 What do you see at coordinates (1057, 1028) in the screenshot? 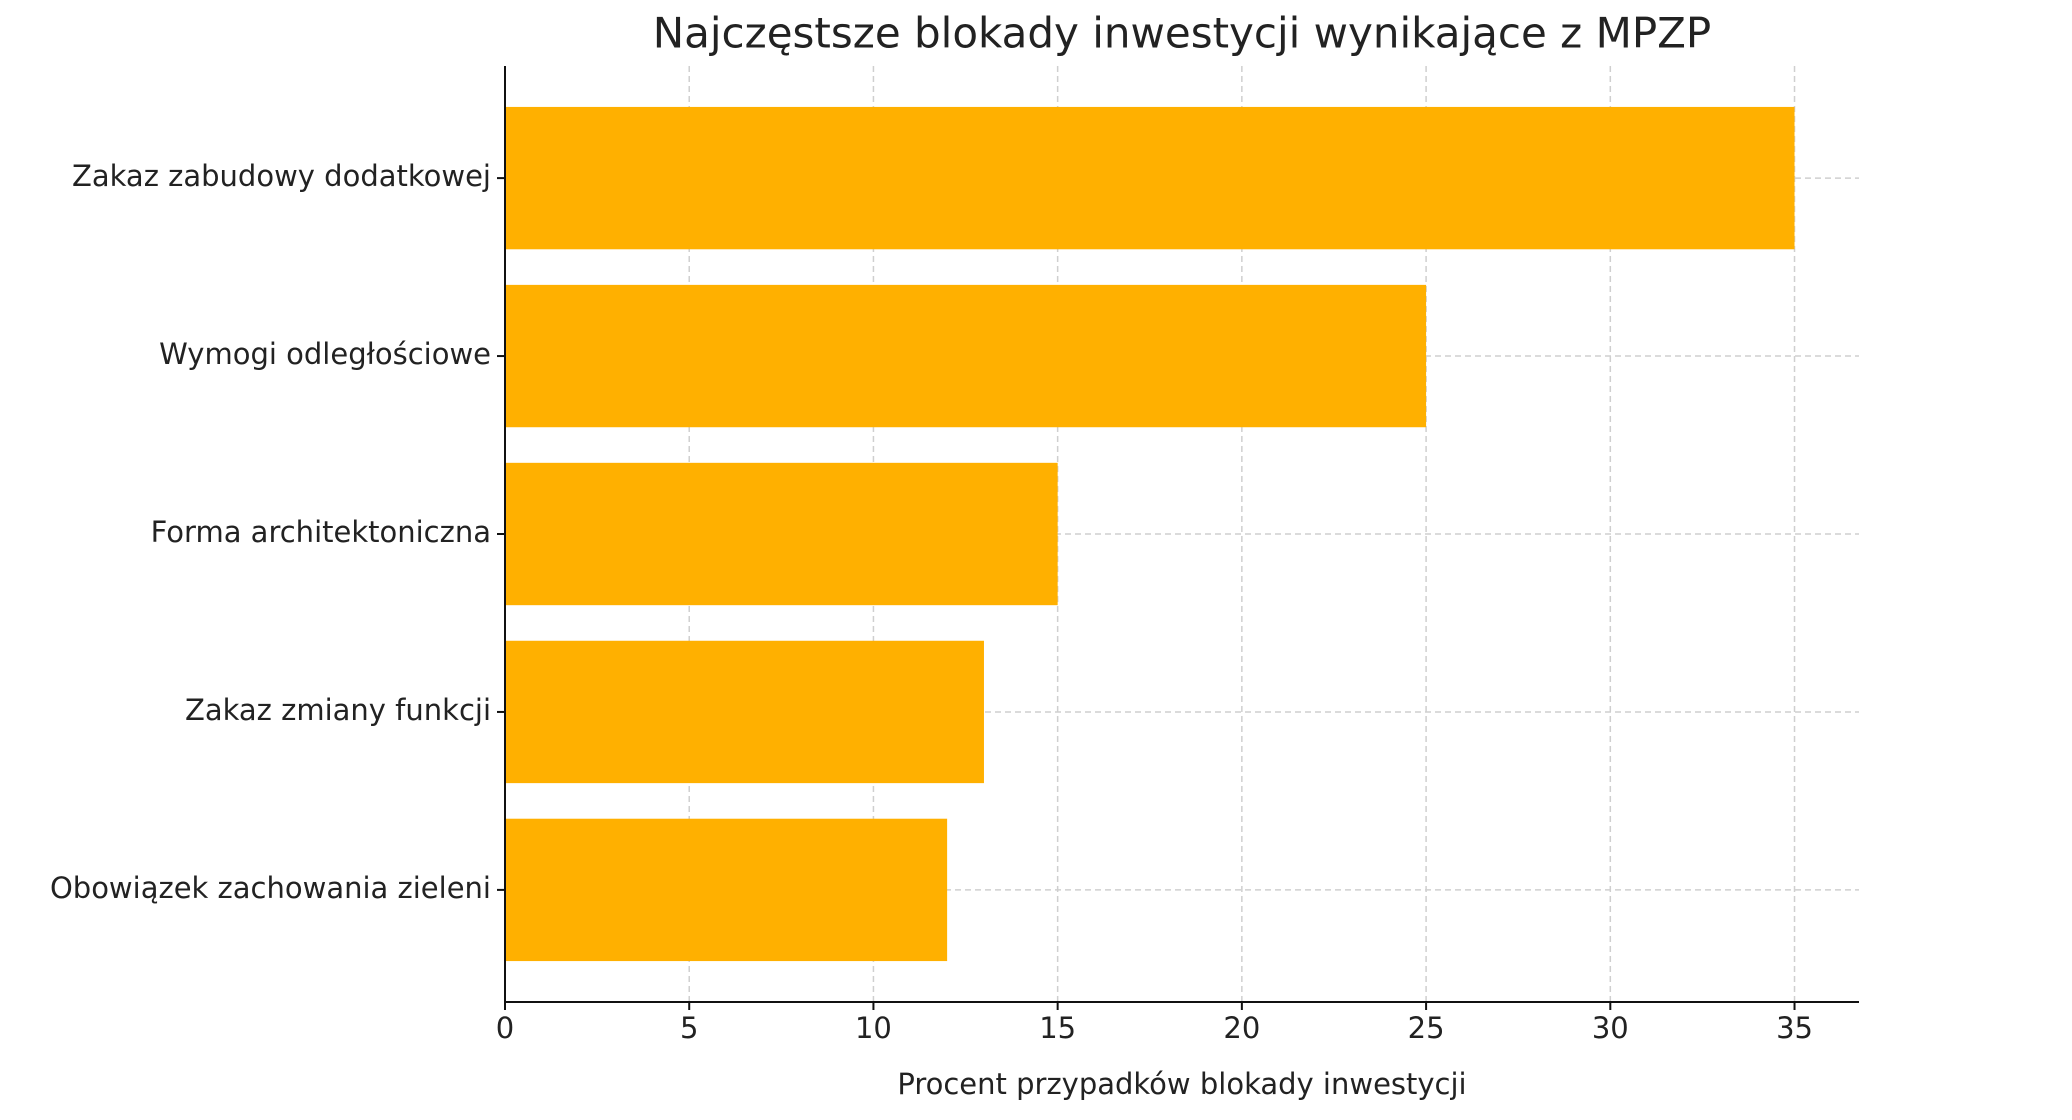
I see `x-tick-label: 15` at bounding box center [1057, 1028].